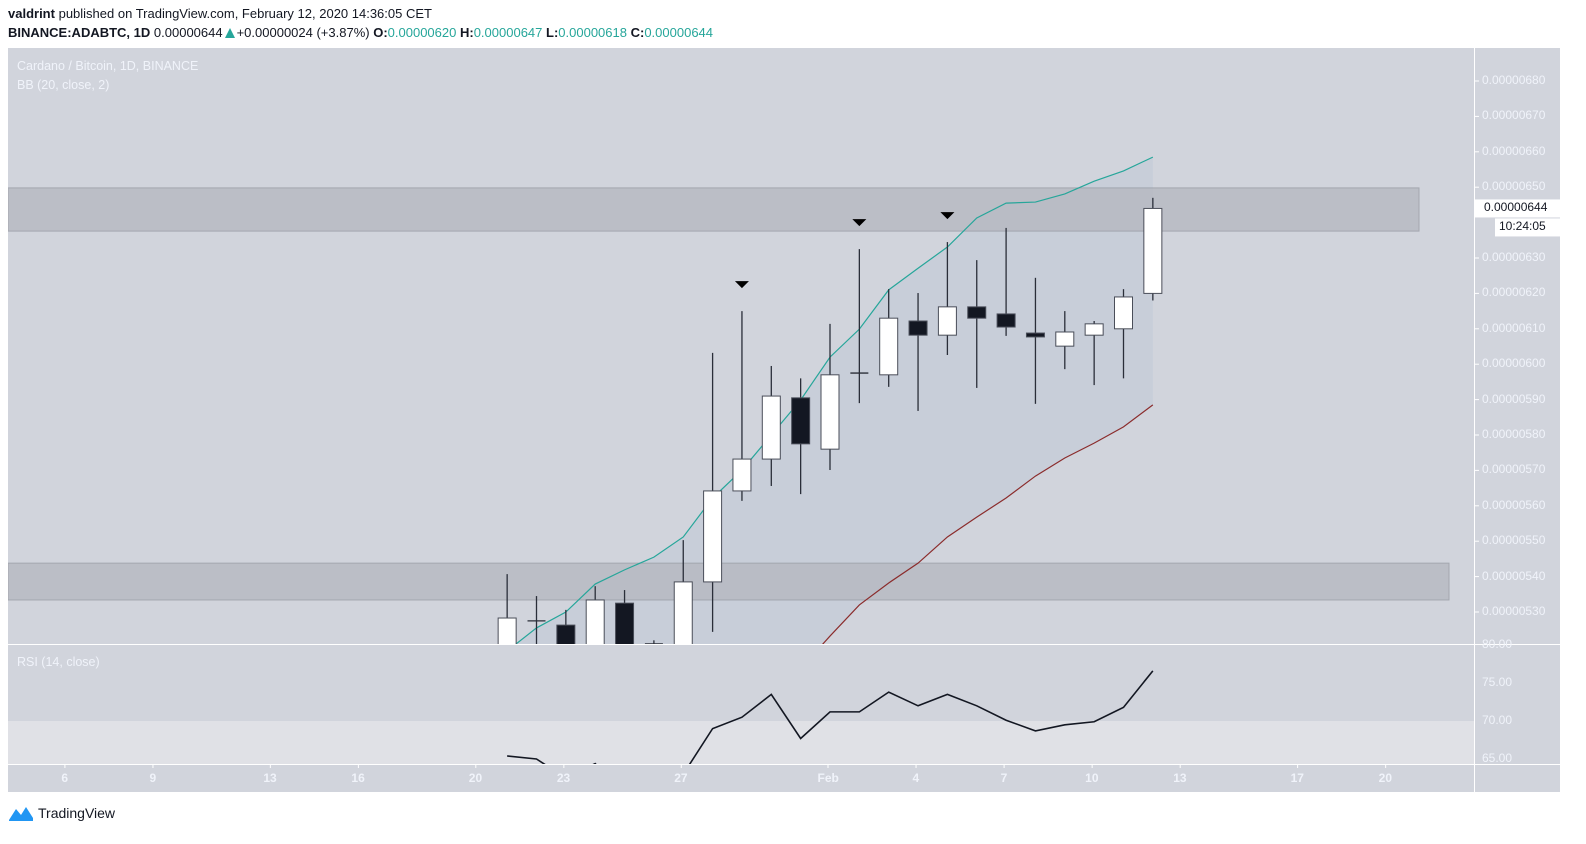  What do you see at coordinates (1514, 115) in the screenshot?
I see `price-tick-label: 0.00000670` at bounding box center [1514, 115].